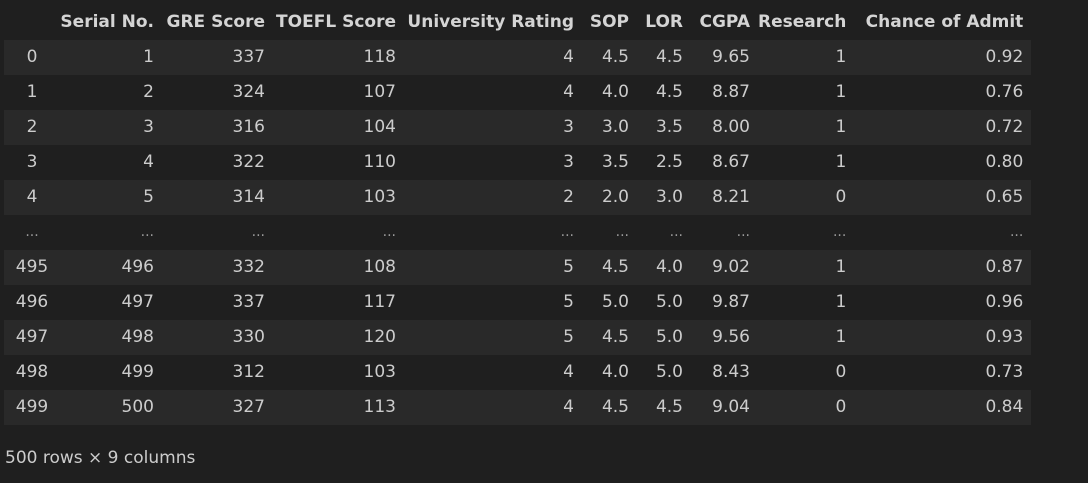 The width and height of the screenshot is (1088, 483). Describe the element at coordinates (615, 162) in the screenshot. I see `cell-sop: 3.5` at that location.